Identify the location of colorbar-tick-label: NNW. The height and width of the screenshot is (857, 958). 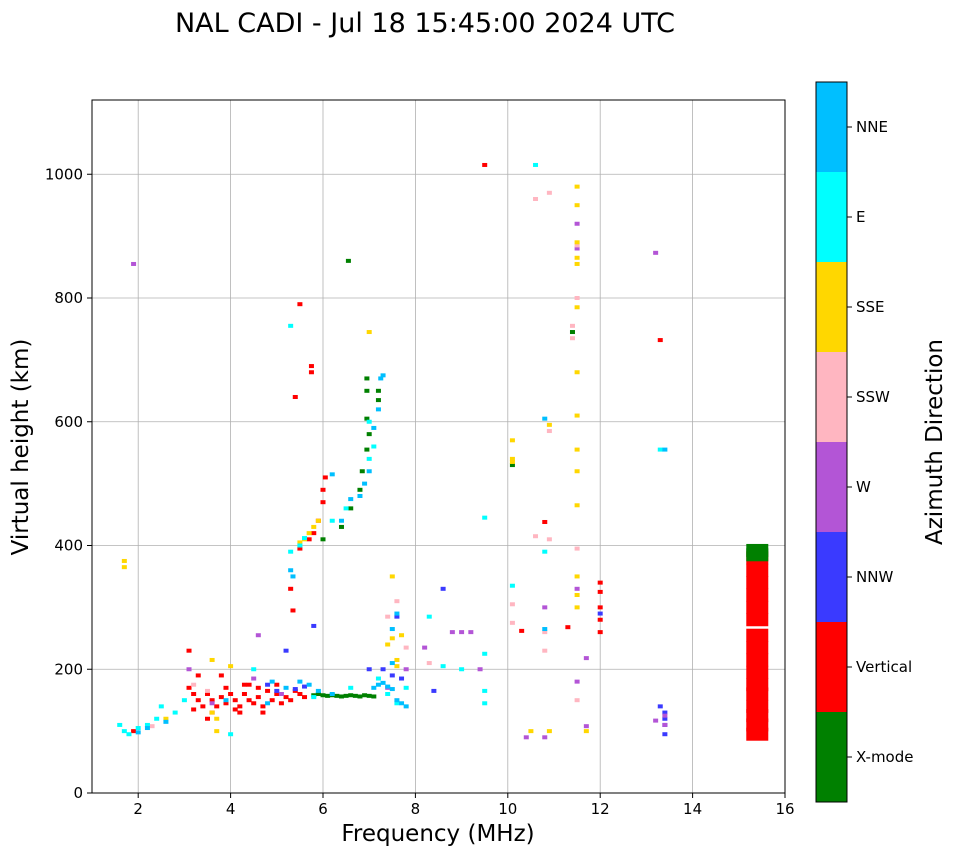
(874, 577).